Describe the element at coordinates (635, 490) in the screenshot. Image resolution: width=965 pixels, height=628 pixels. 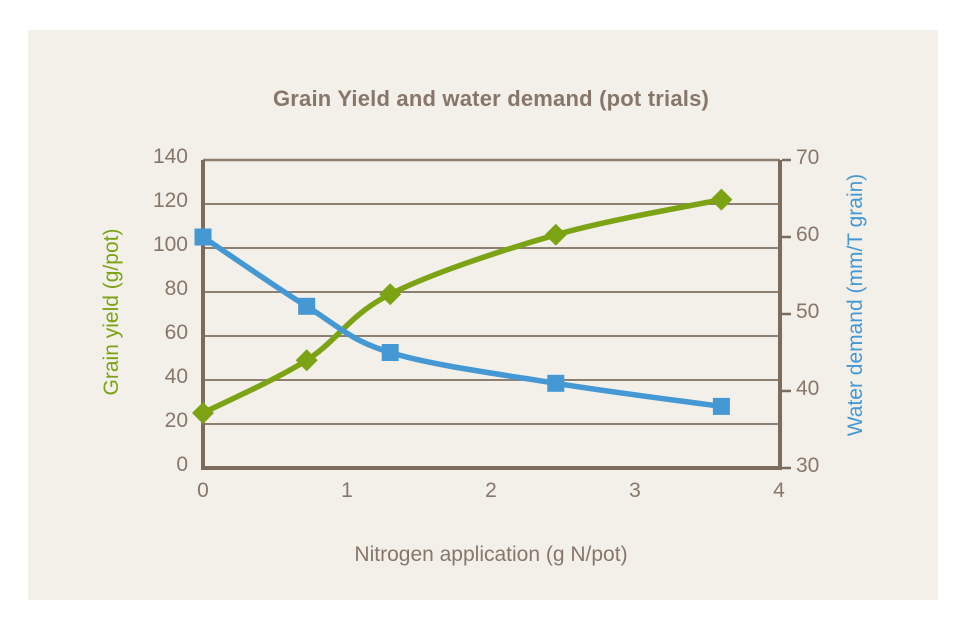
I see `x-tick-label-3: 3` at that location.